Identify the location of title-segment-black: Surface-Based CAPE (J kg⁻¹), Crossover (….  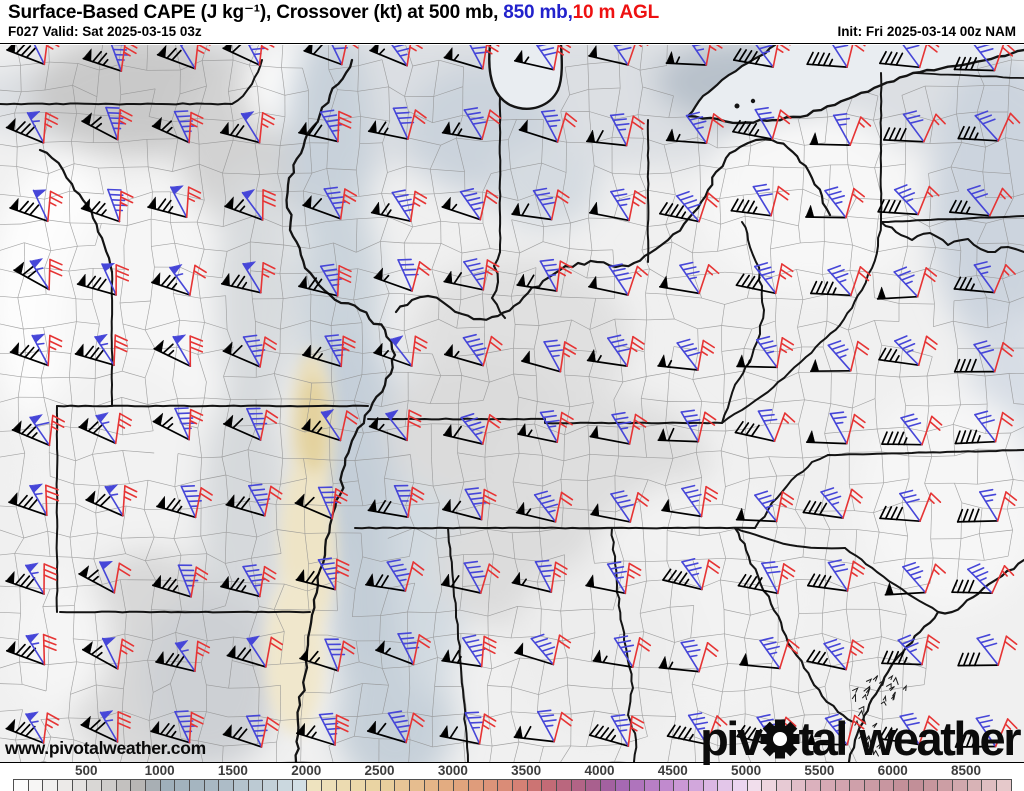
(256, 12).